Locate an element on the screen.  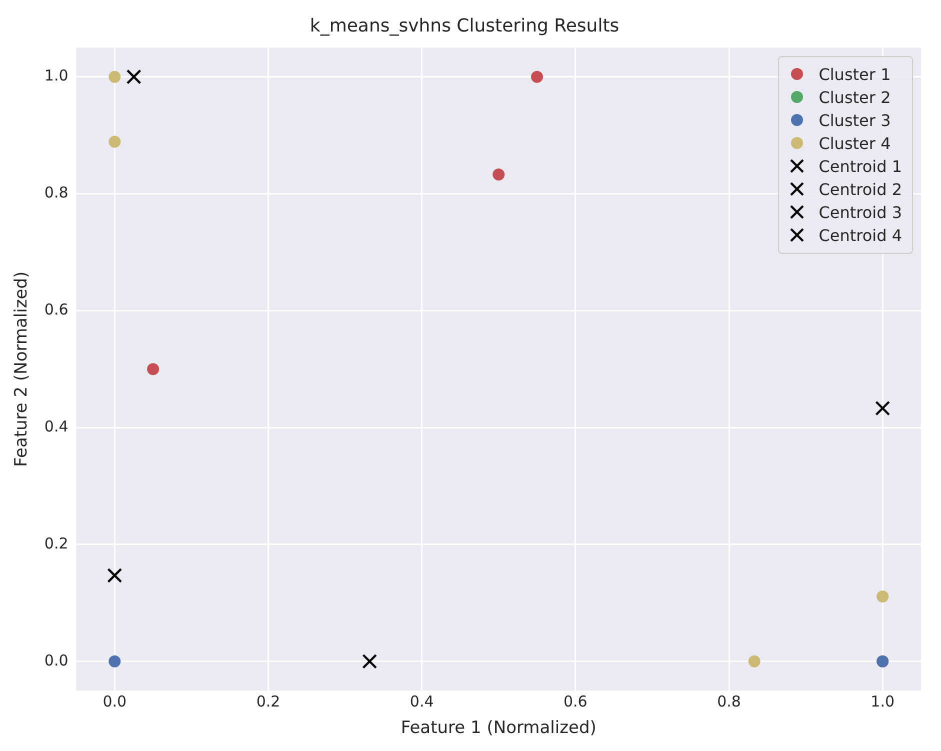
legend-label: Cluster 4 is located at coordinates (854, 143).